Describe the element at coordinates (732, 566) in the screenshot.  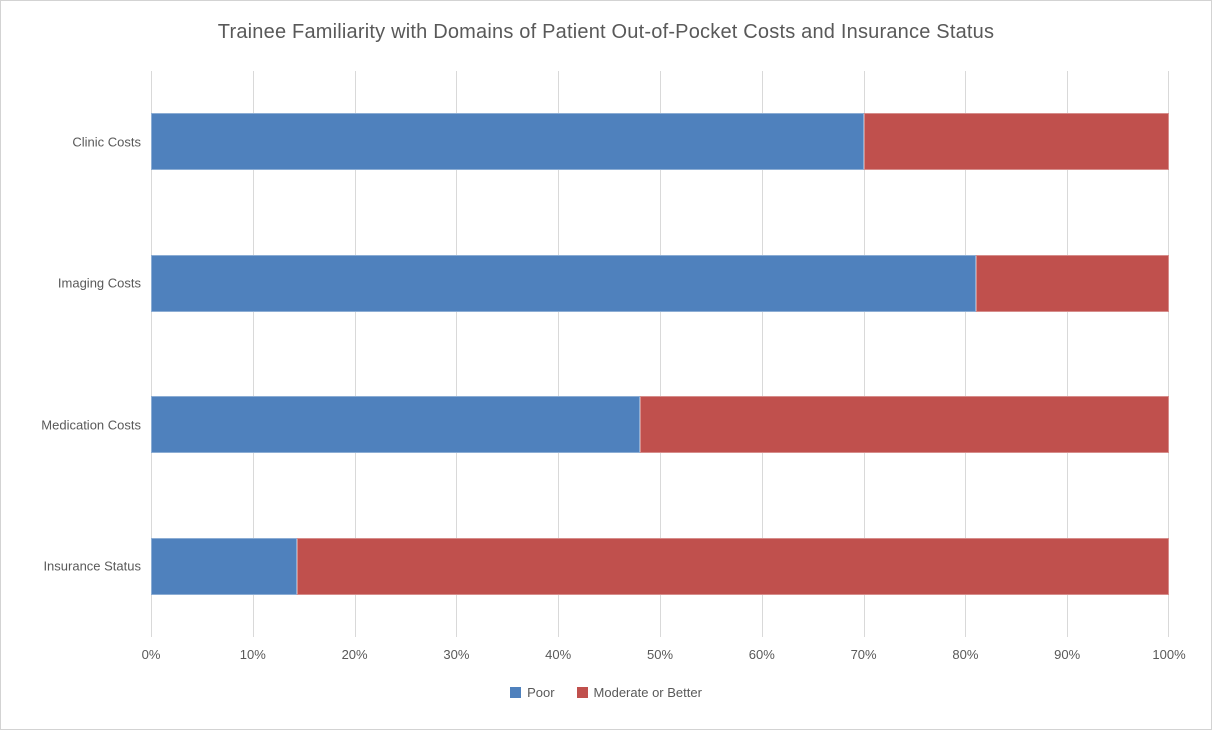
I see `bar-segment-moderate-or-better-insurance-status` at that location.